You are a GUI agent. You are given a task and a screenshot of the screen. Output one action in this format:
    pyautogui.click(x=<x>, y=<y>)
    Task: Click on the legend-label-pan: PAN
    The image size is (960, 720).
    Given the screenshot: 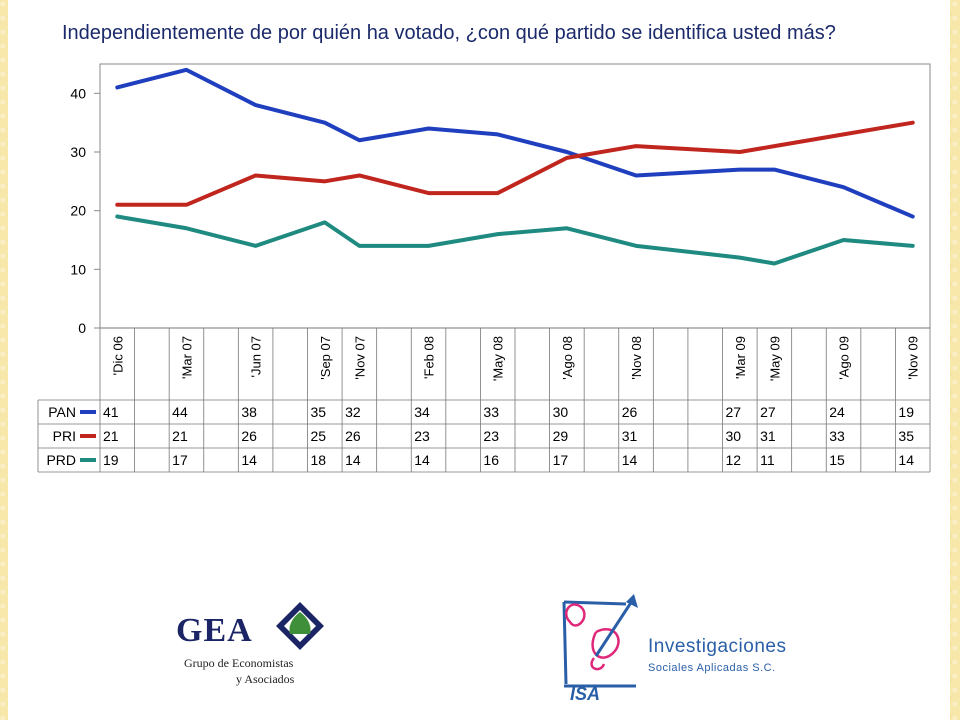 What is the action you would take?
    pyautogui.click(x=62, y=412)
    